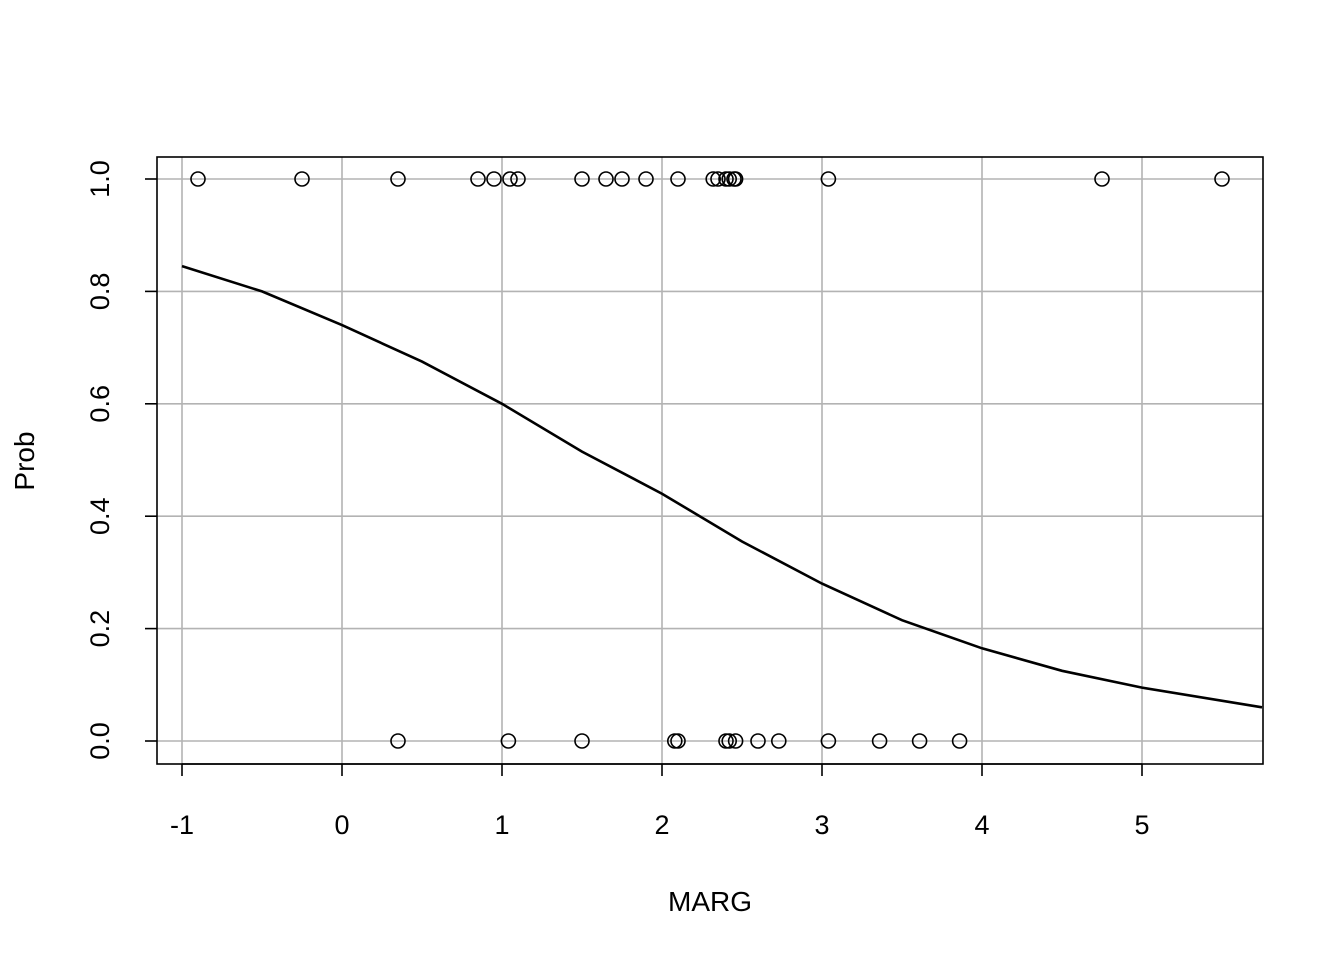  What do you see at coordinates (100, 741) in the screenshot?
I see `y-tick-label: 0.0` at bounding box center [100, 741].